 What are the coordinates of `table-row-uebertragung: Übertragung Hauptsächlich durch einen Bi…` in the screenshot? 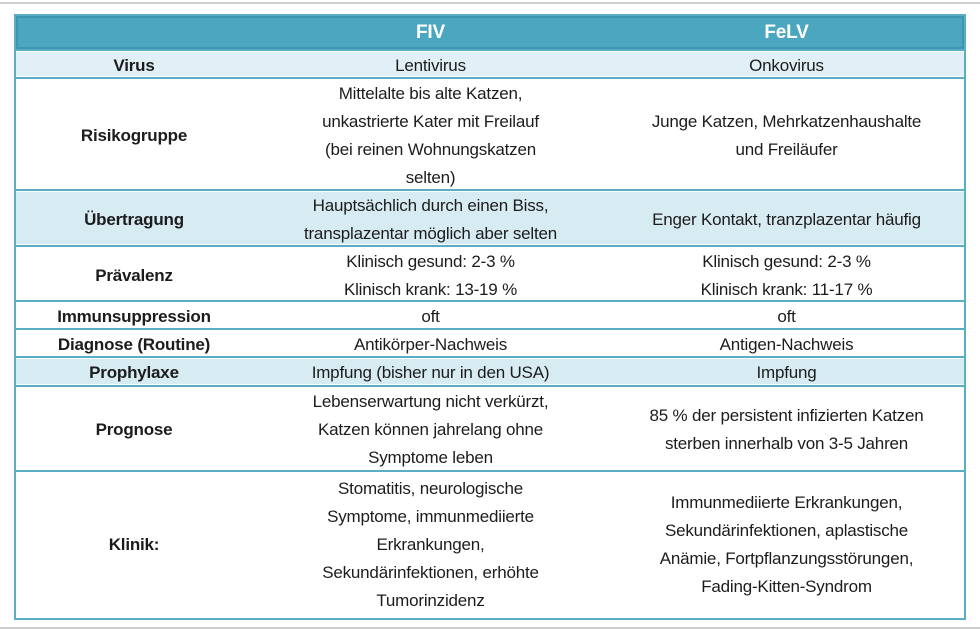 It's located at (490, 217).